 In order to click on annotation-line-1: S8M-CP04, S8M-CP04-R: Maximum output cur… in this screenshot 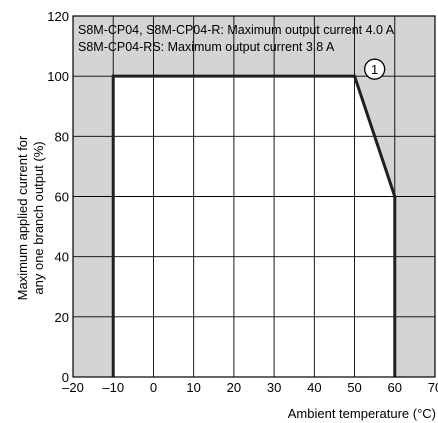, I will do `click(236, 30)`.